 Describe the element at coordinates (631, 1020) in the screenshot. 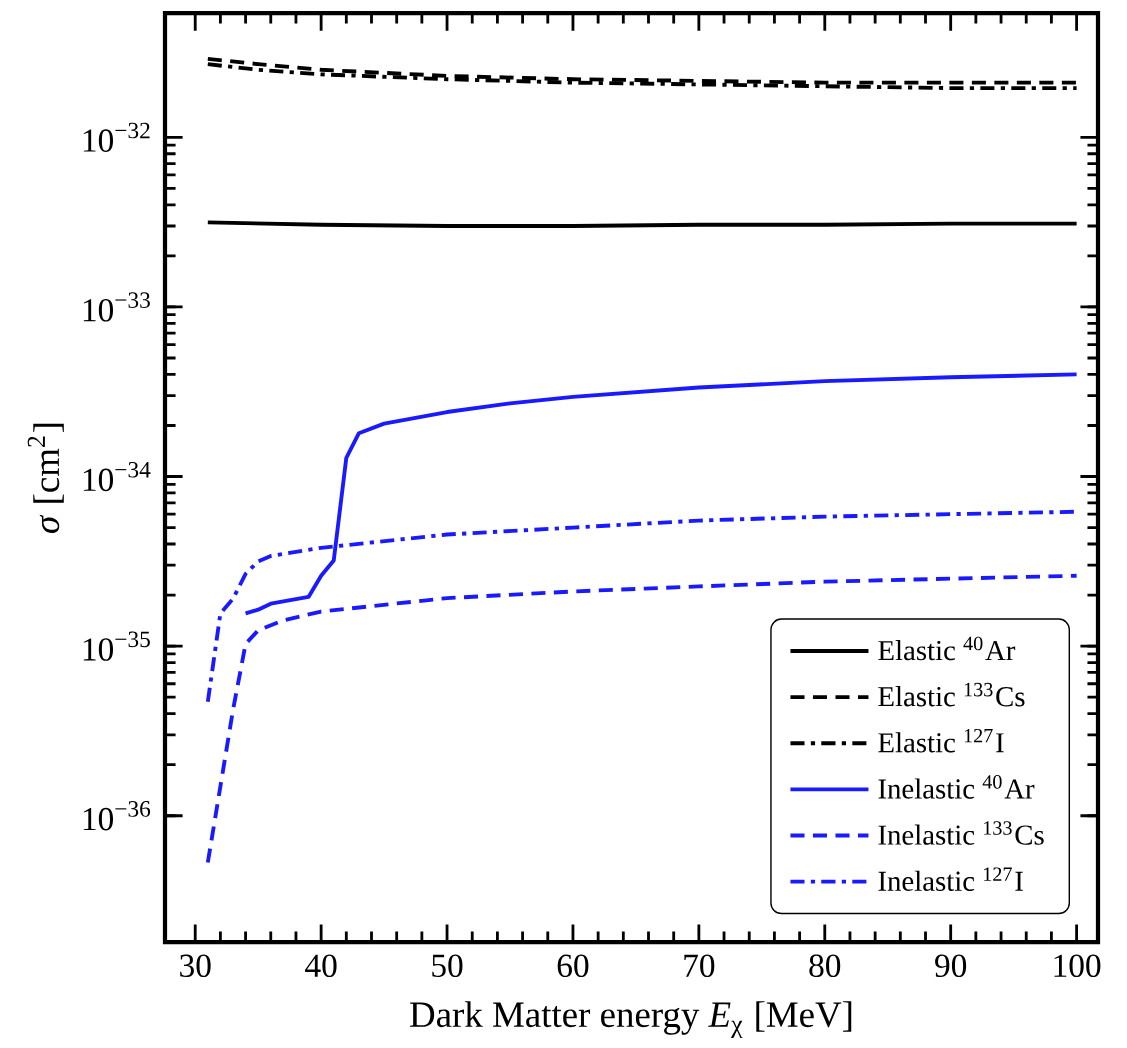

I see `x-axis-title: Dark Matter energy E$_{χ}$ [MeV]` at that location.